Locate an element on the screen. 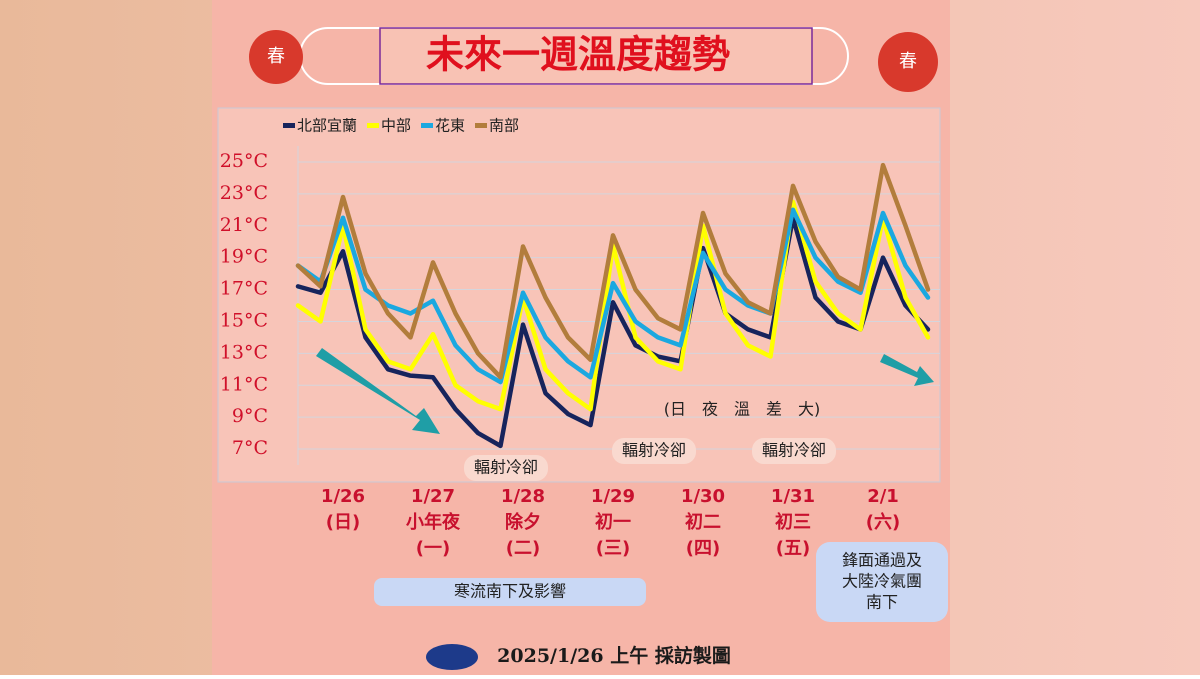 The image size is (1200, 679). y-tick-label: 7°C is located at coordinates (250, 448).